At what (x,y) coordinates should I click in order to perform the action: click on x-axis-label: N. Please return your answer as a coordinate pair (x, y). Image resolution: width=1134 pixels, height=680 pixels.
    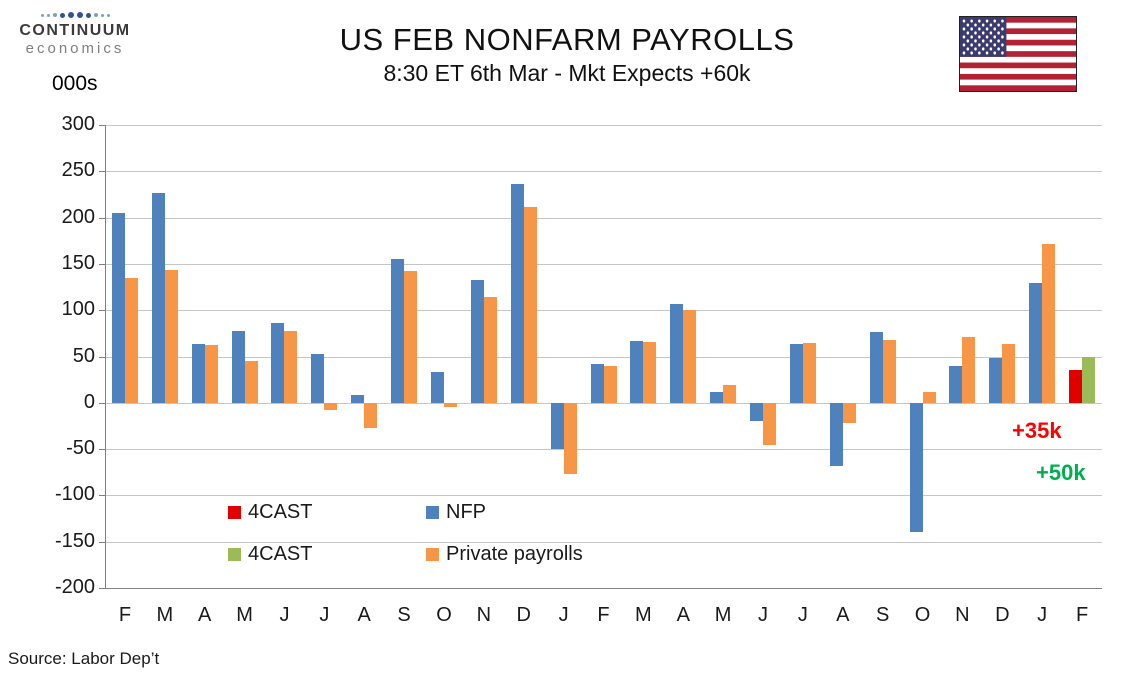
    Looking at the image, I should click on (484, 615).